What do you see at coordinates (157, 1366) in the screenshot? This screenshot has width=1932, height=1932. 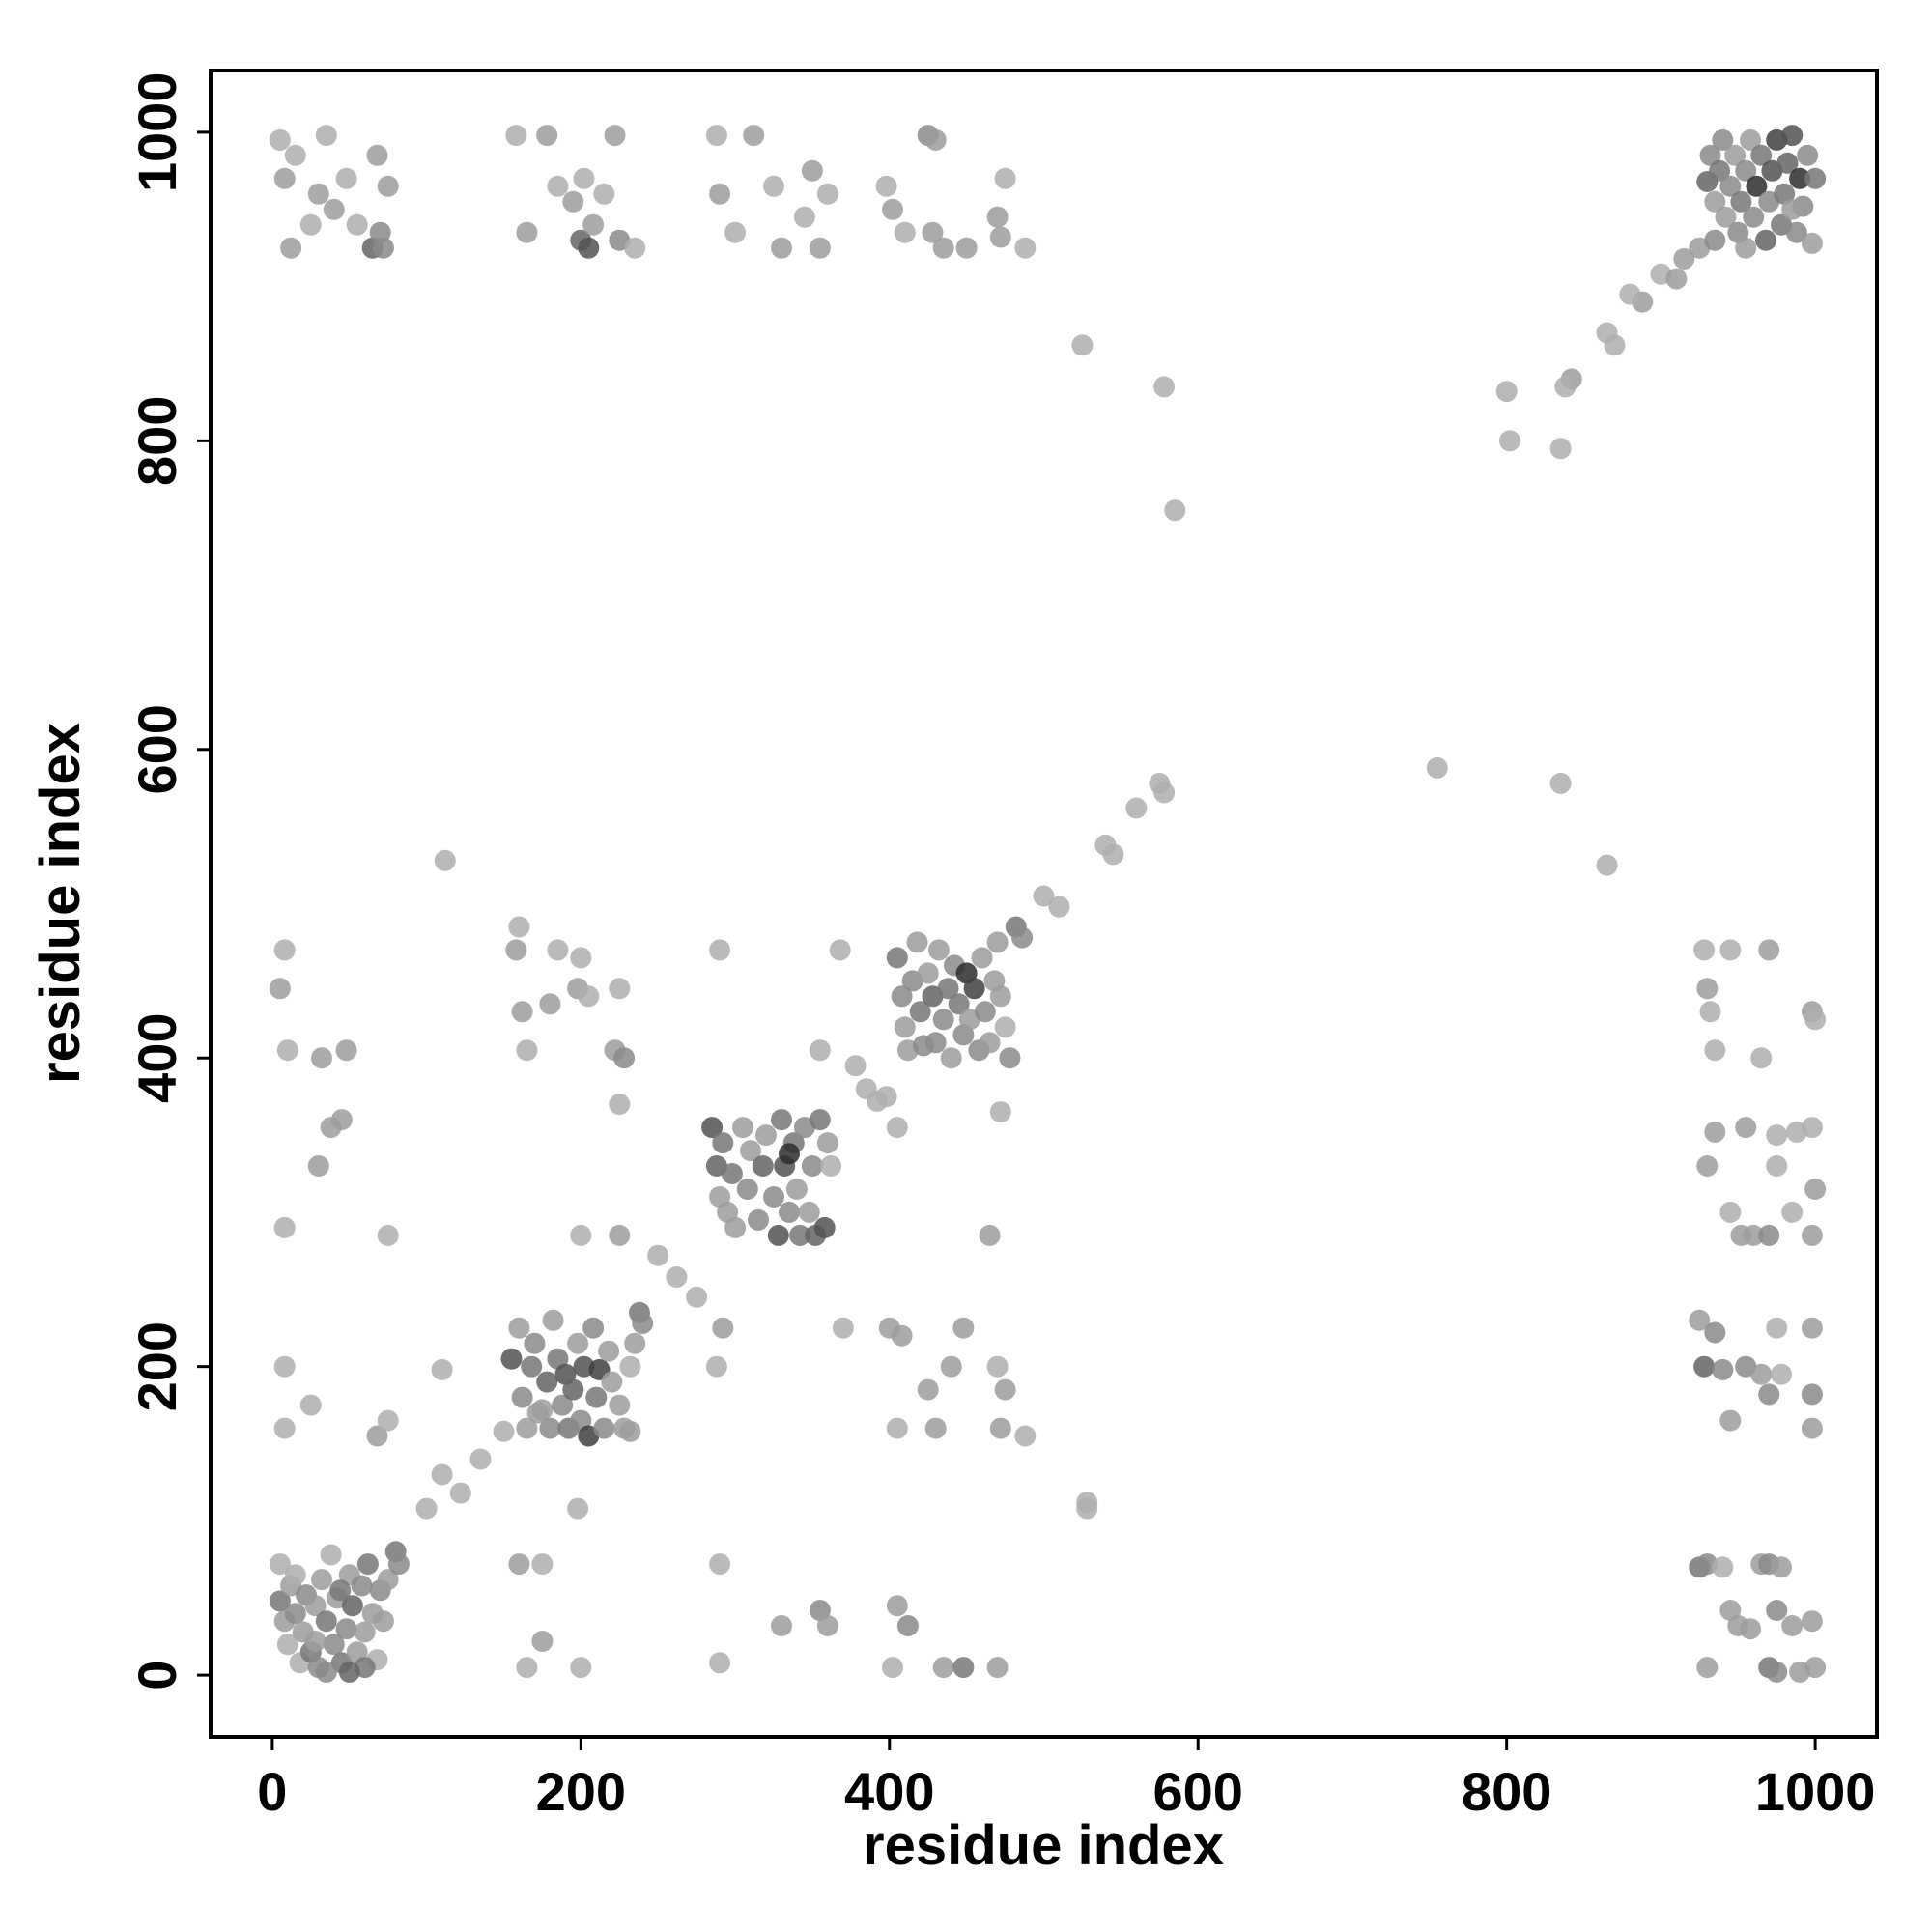 I see `y-tick-label: 200` at bounding box center [157, 1366].